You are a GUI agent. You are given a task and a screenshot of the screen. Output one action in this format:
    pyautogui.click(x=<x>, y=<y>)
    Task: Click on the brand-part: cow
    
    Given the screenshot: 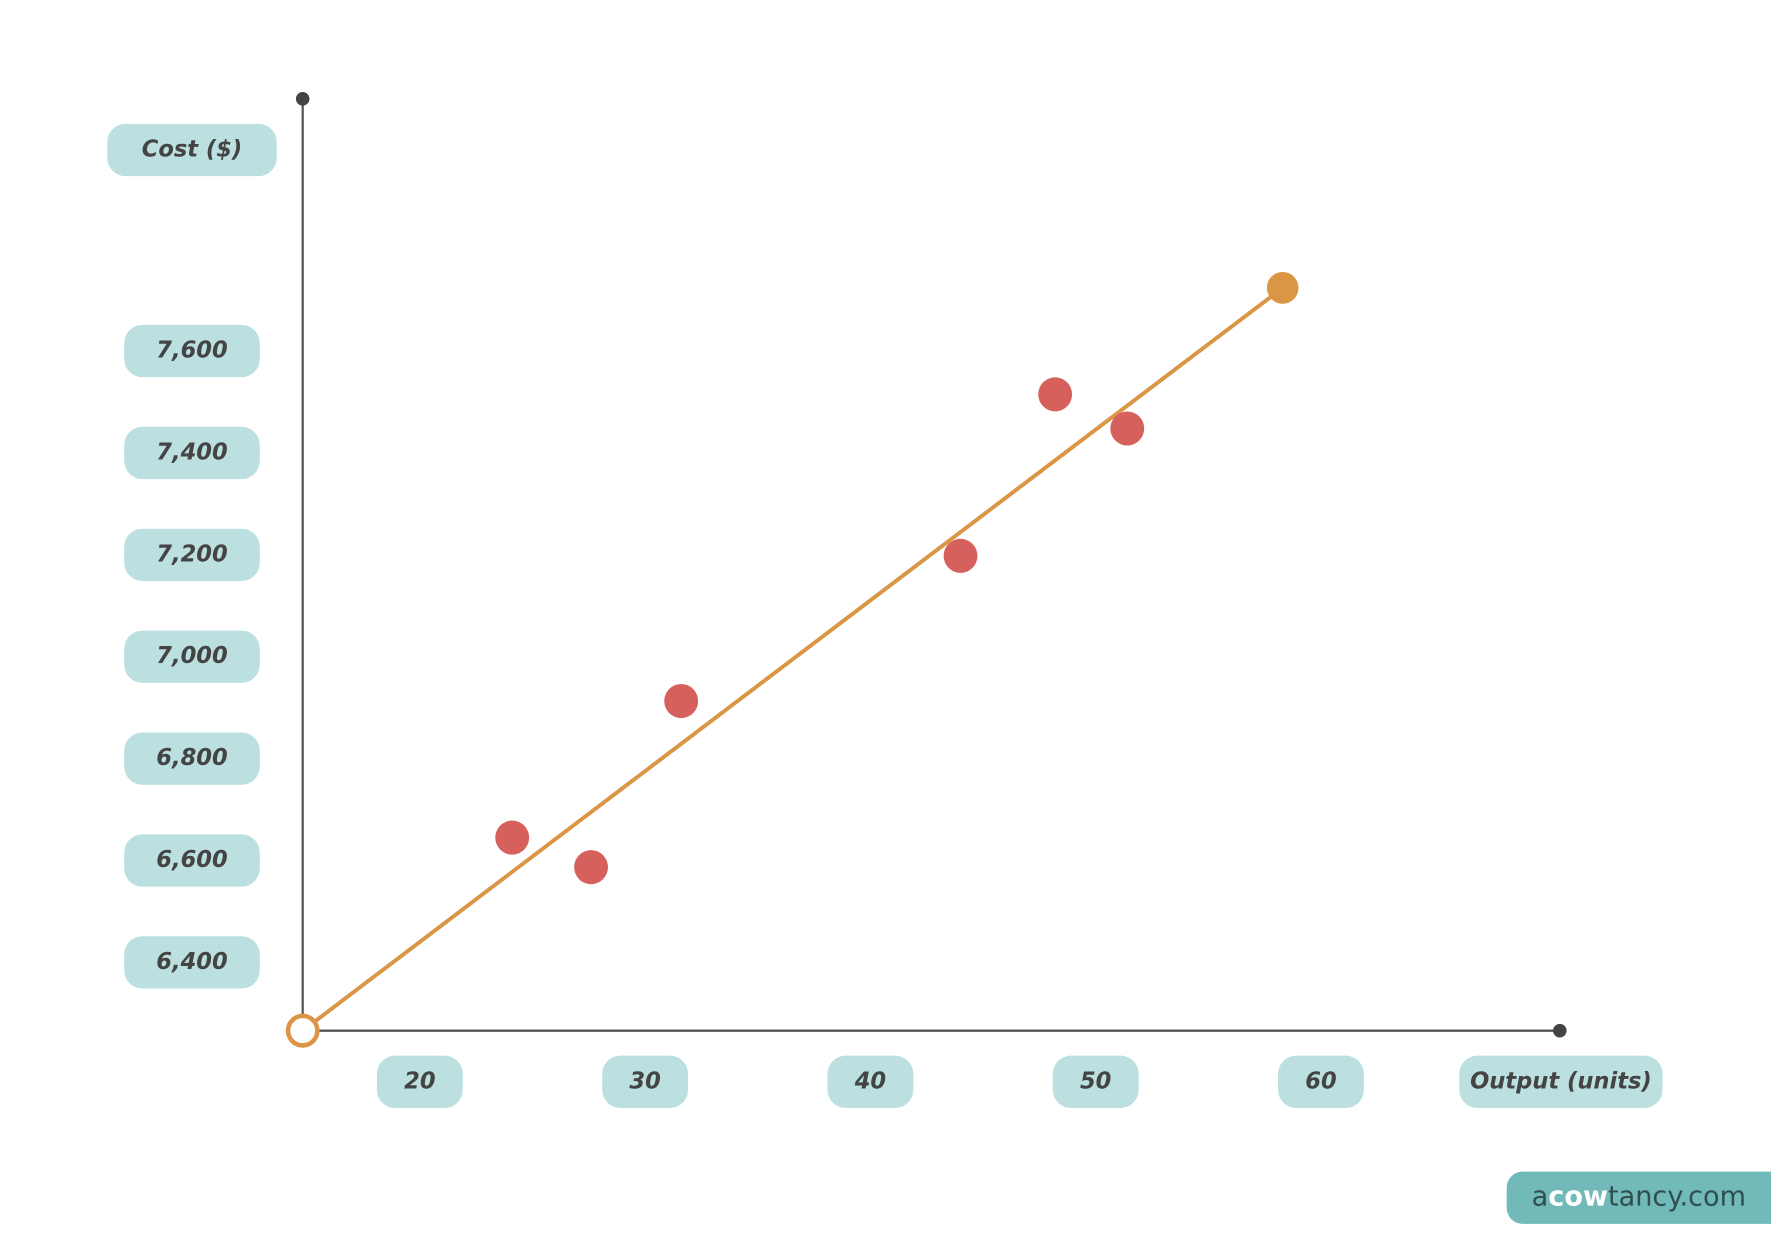 What is the action you would take?
    pyautogui.click(x=1578, y=1196)
    